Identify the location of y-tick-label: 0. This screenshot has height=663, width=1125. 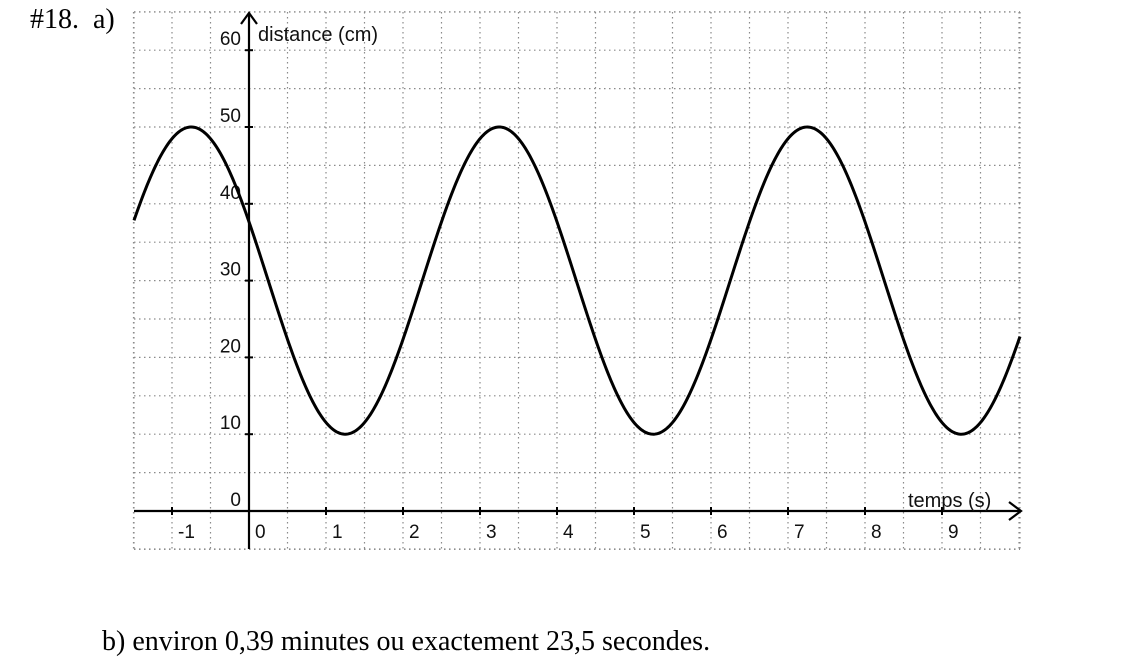
(235, 500).